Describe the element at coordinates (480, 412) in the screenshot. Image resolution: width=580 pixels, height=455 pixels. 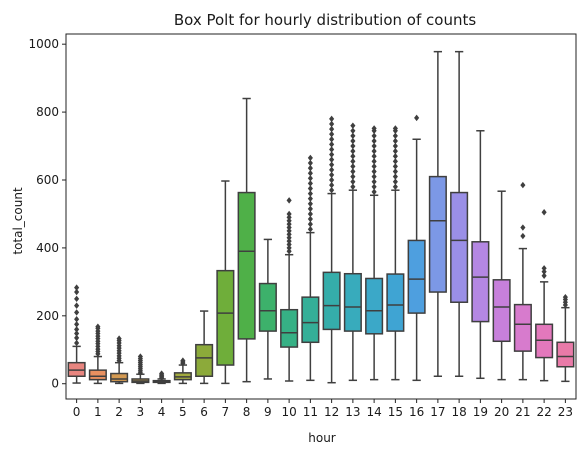
I see `x-tick-label: 19` at that location.